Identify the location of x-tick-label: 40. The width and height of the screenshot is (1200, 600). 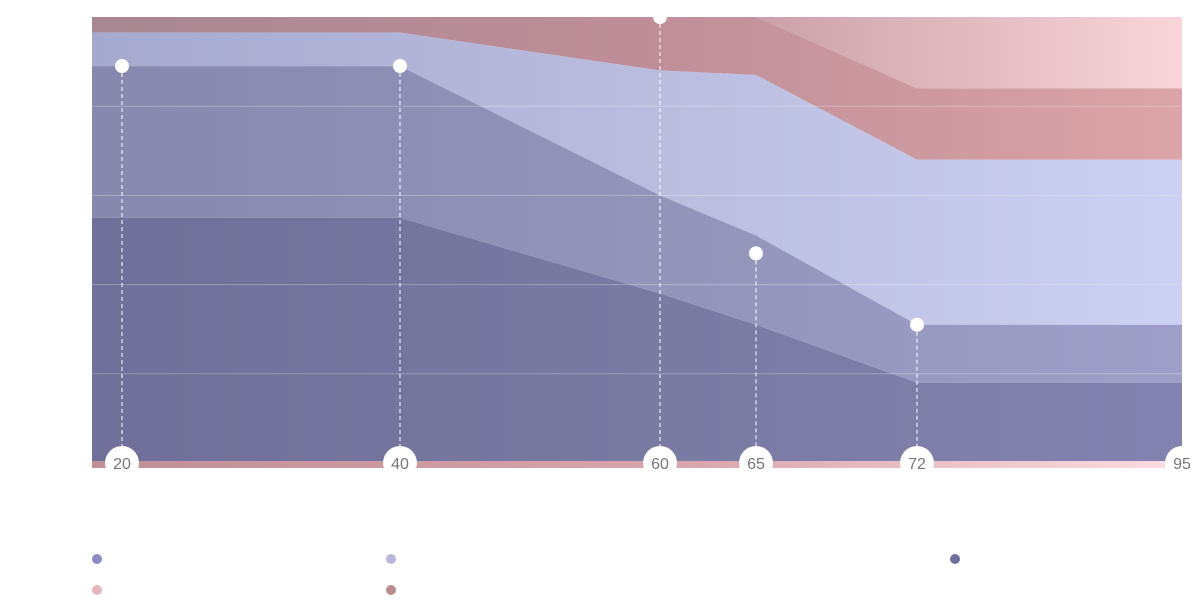
(400, 464).